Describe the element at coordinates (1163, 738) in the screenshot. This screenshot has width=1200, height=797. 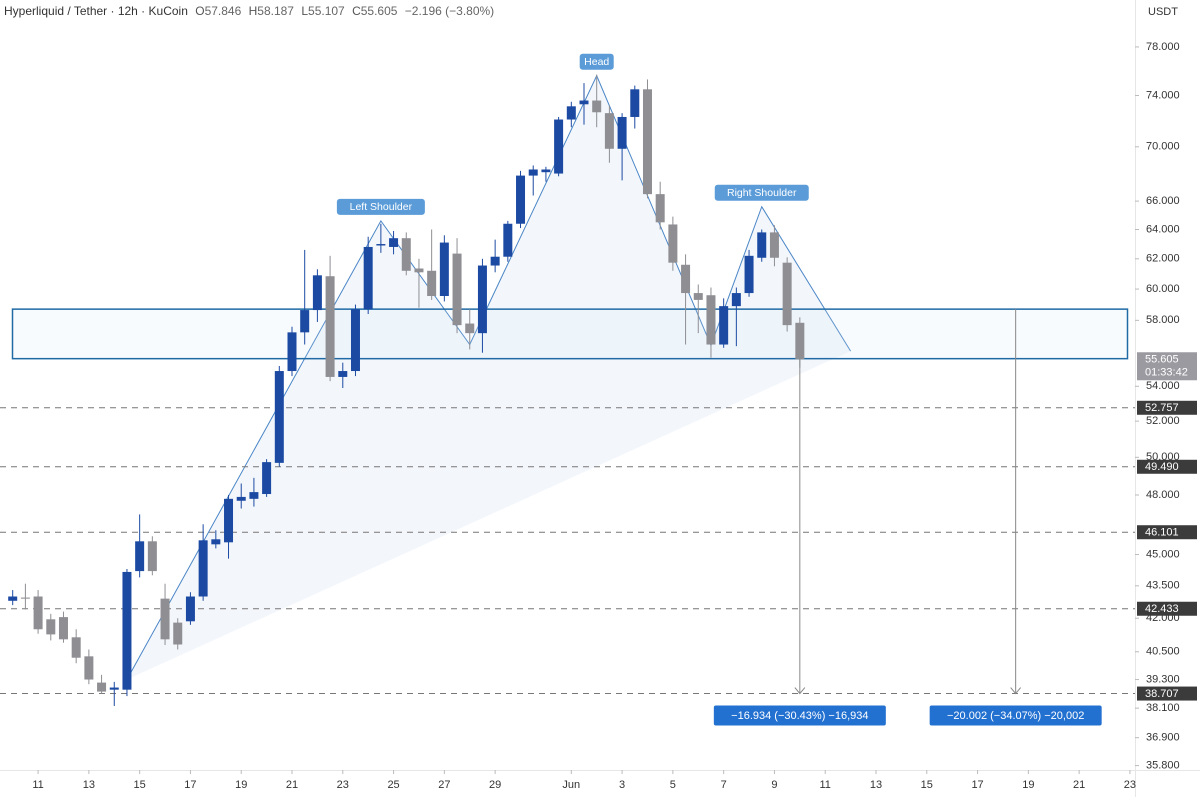
I see `y-tick-label: 36.900` at that location.